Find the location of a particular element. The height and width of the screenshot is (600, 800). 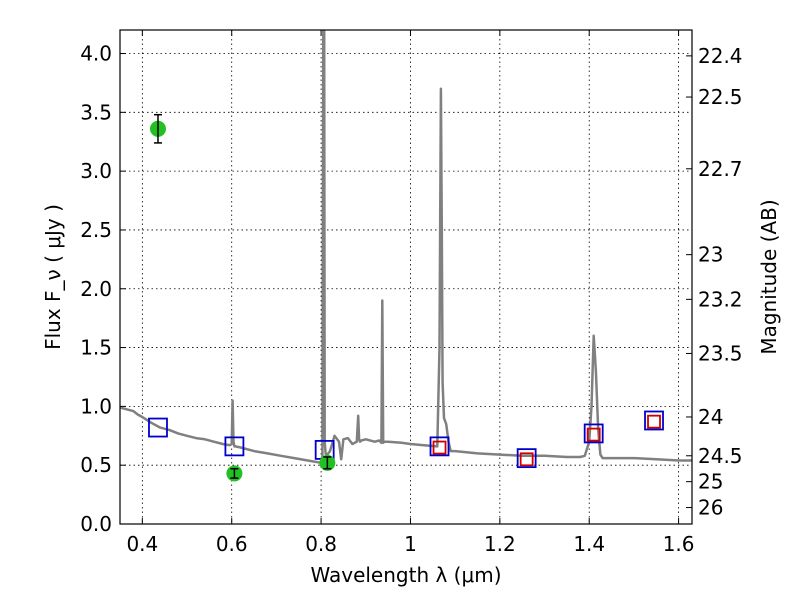

x-tick-label: 1.4 is located at coordinates (589, 544).